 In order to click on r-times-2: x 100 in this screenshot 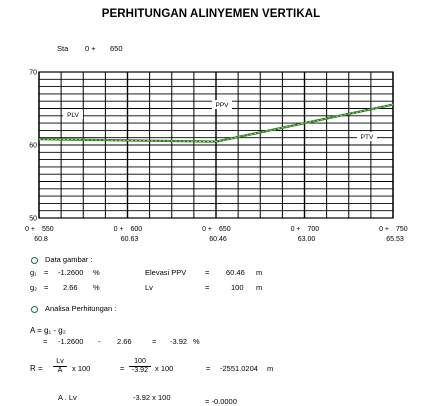, I will do `click(164, 368)`.